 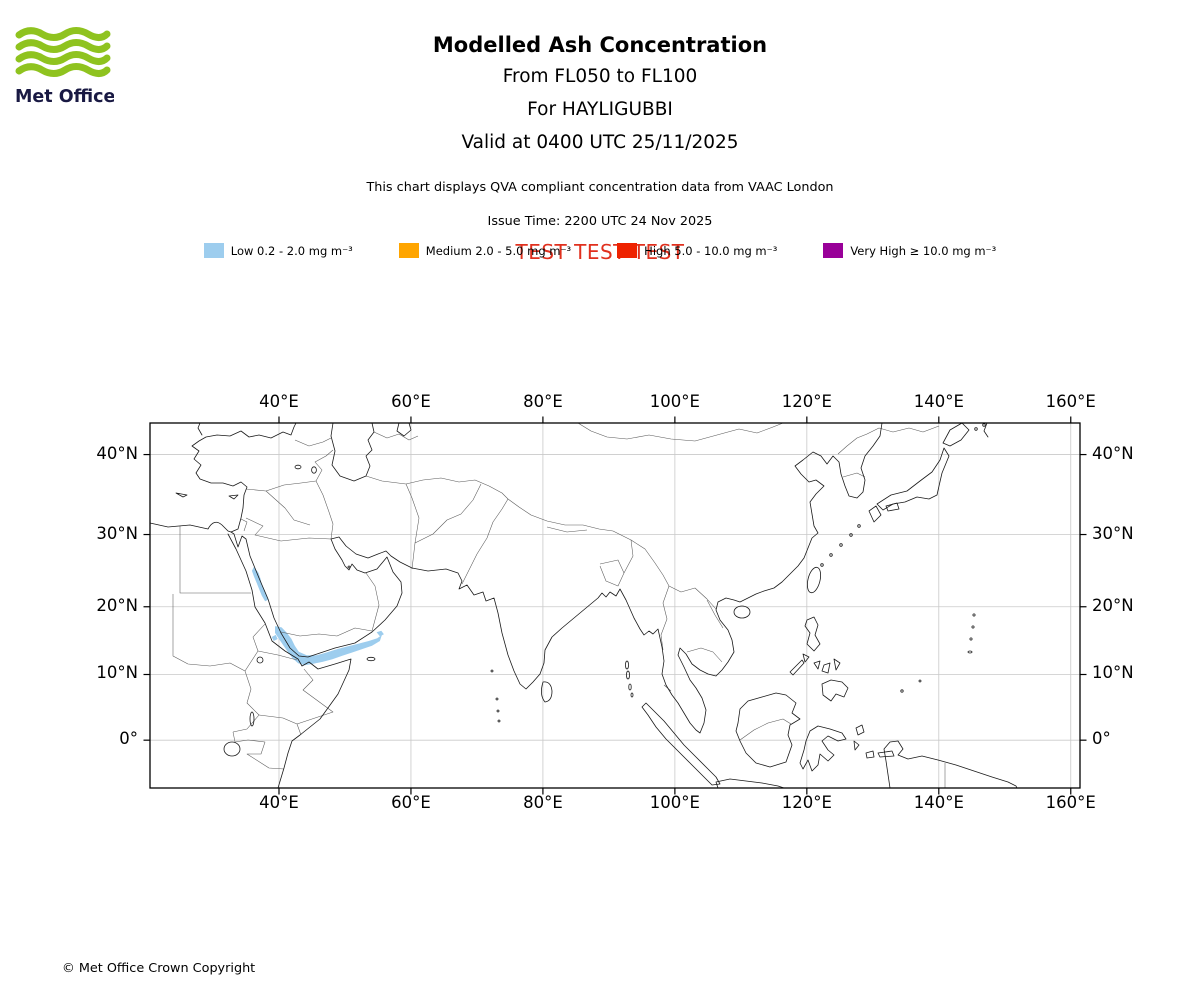 What do you see at coordinates (213, 250) in the screenshot?
I see `legend-swatch-low` at bounding box center [213, 250].